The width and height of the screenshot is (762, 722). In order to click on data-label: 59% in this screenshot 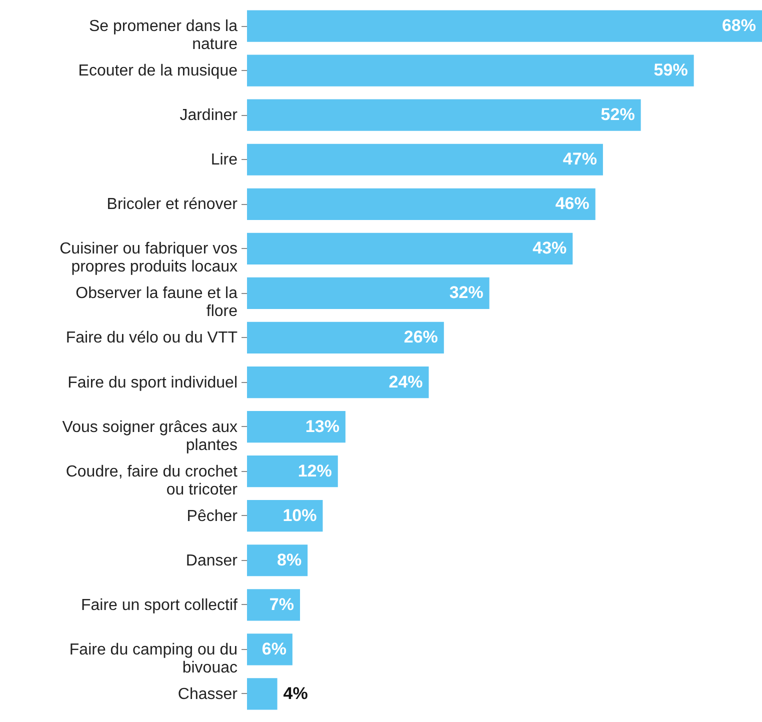, I will do `click(671, 70)`.